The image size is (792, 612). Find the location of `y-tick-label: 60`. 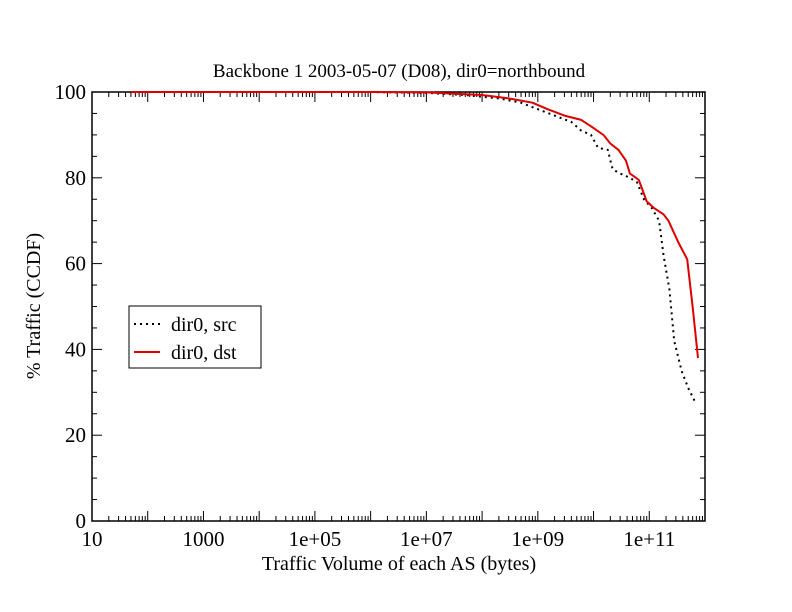

y-tick-label: 60 is located at coordinates (75, 264).